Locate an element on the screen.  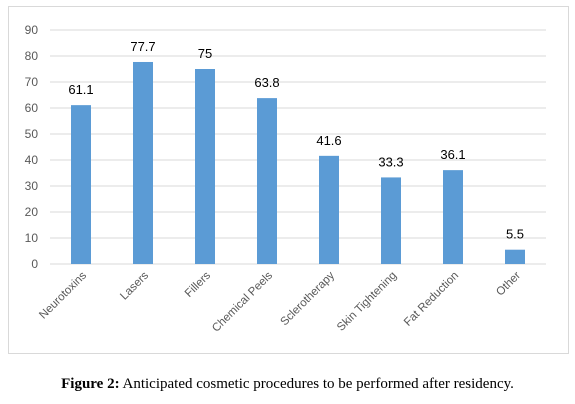
x-tick-label: Fillers is located at coordinates (198, 284).